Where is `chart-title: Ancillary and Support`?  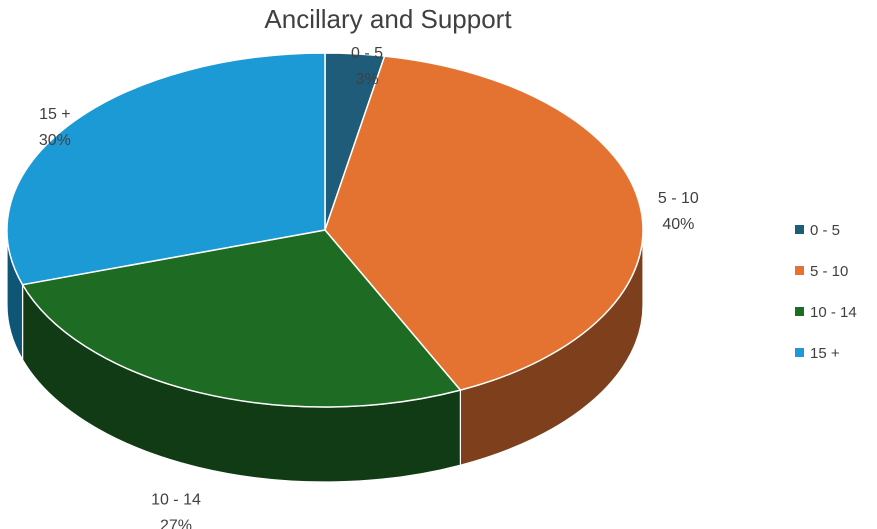 chart-title: Ancillary and Support is located at coordinates (388, 19).